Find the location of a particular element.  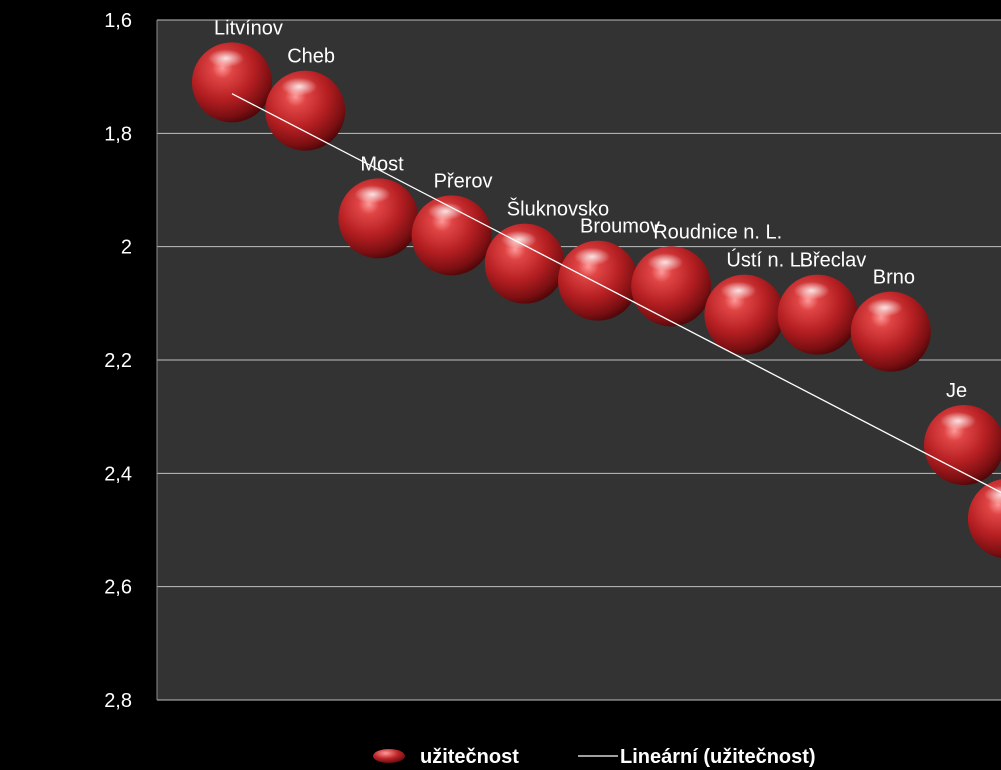

y-tick-label: 2 is located at coordinates (126, 248).